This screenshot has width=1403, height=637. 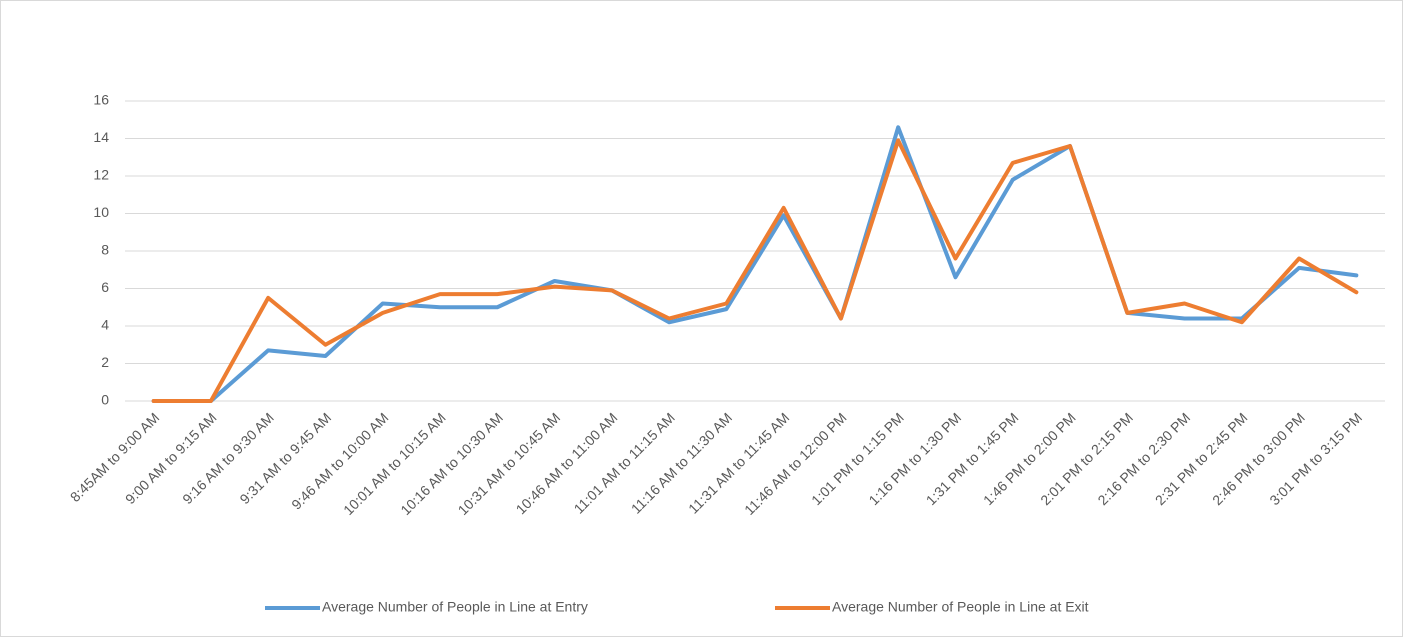 I want to click on y-tick-label: 4, so click(x=105, y=325).